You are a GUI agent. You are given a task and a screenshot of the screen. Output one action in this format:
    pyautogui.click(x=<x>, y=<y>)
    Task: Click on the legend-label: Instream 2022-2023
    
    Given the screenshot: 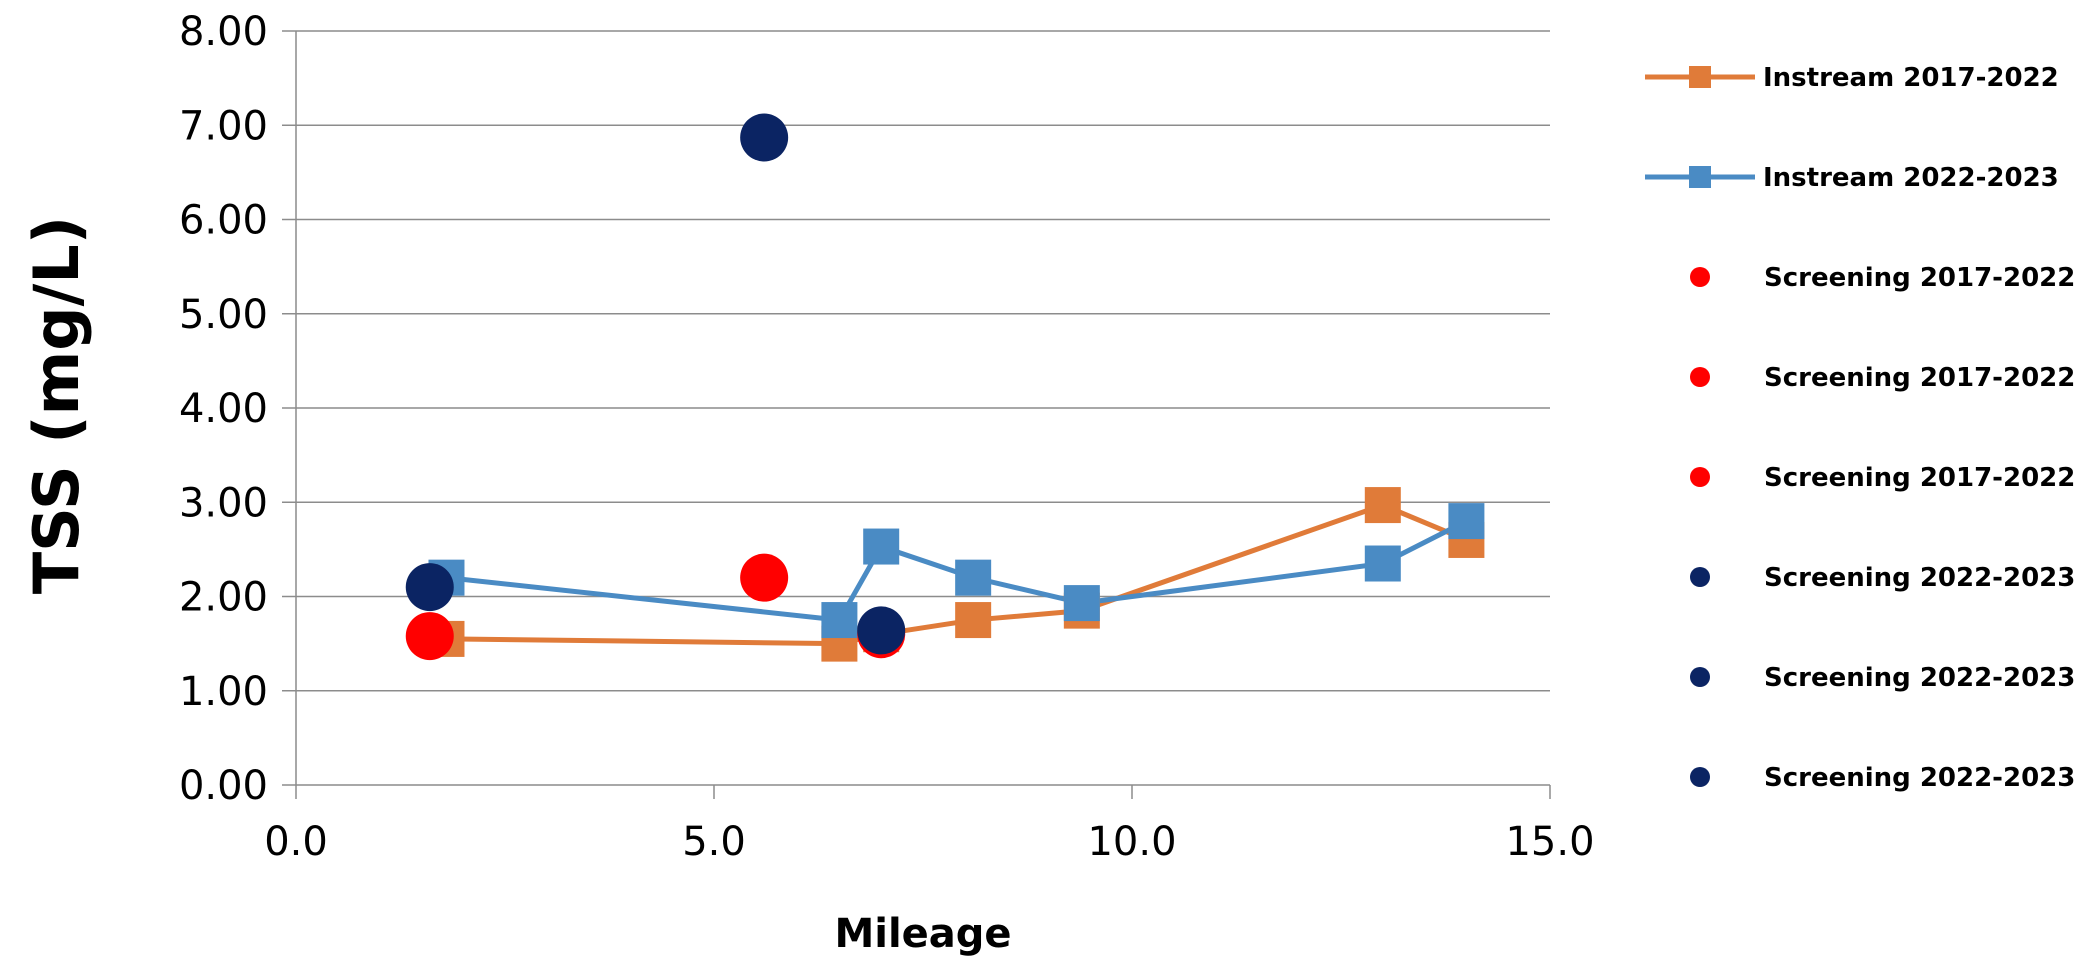 What is the action you would take?
    pyautogui.click(x=1911, y=178)
    